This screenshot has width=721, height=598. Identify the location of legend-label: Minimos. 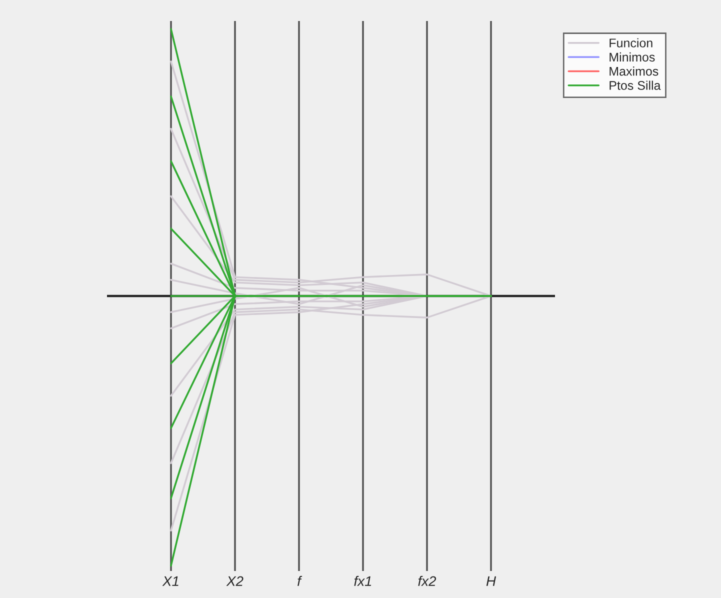
(632, 57).